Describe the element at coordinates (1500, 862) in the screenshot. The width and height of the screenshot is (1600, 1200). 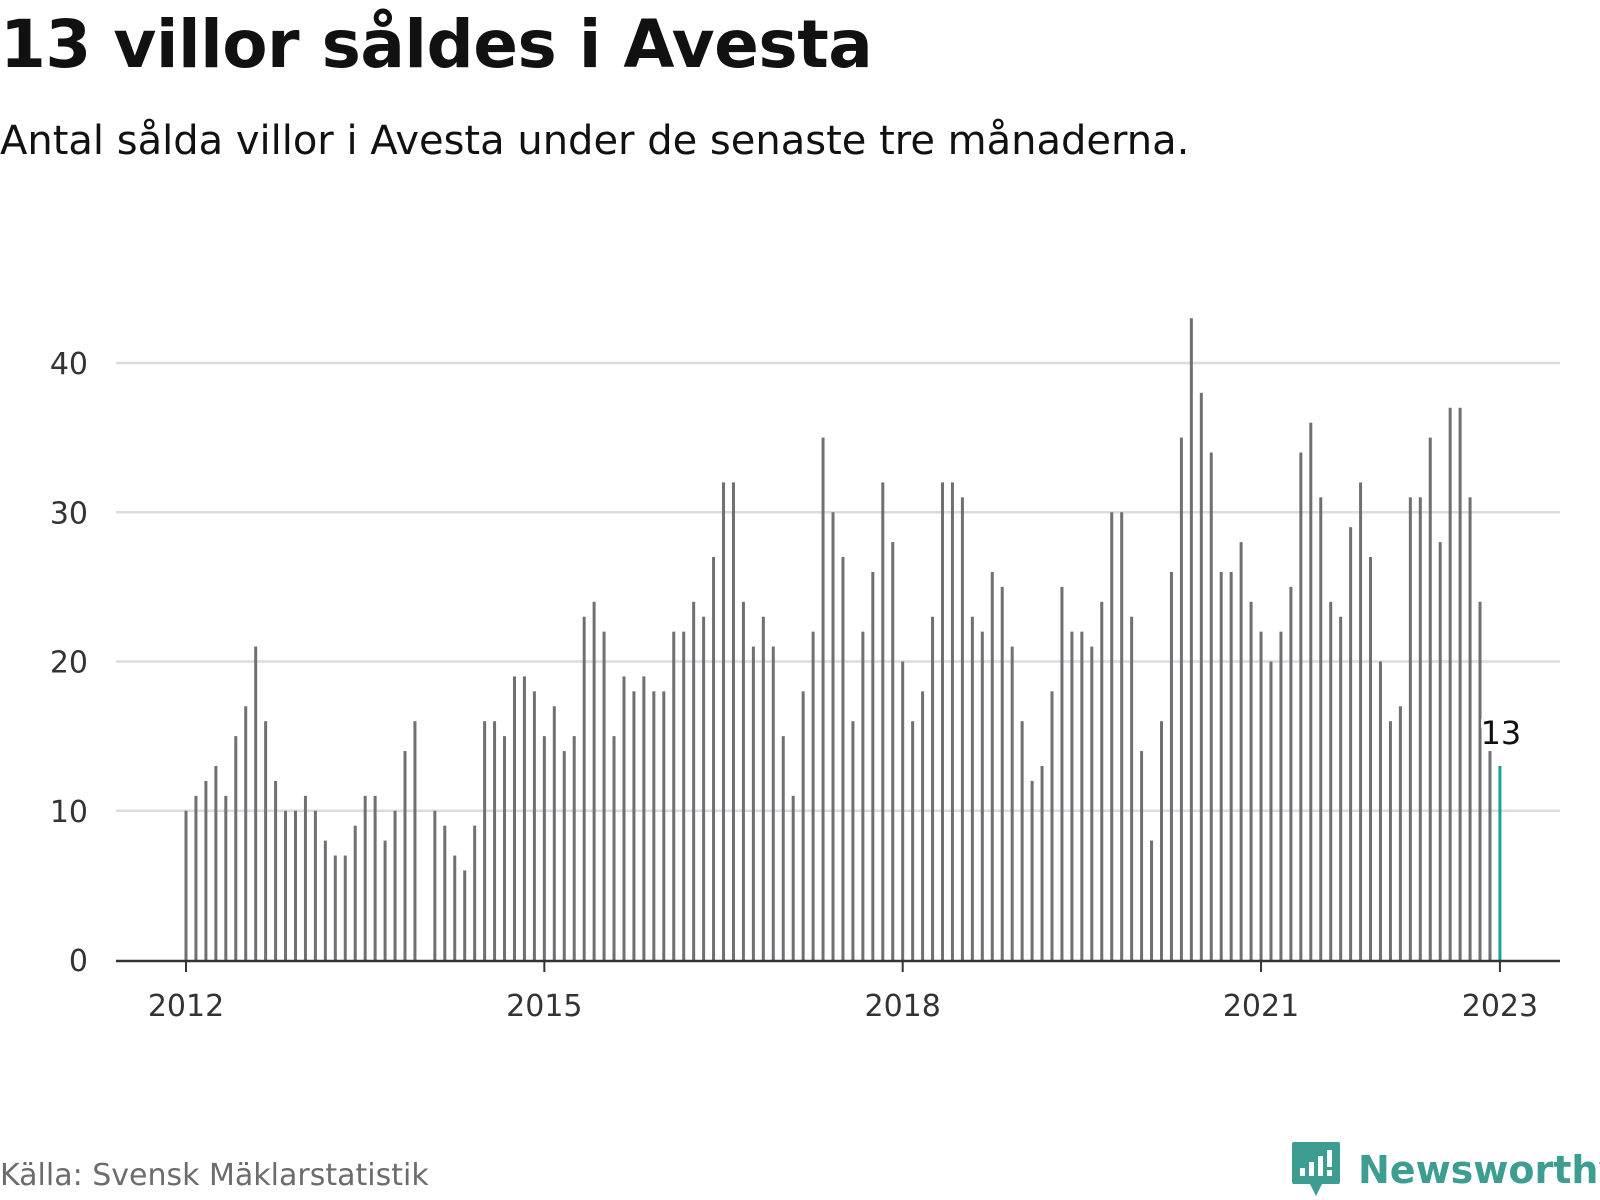
I see `bar-highlight` at that location.